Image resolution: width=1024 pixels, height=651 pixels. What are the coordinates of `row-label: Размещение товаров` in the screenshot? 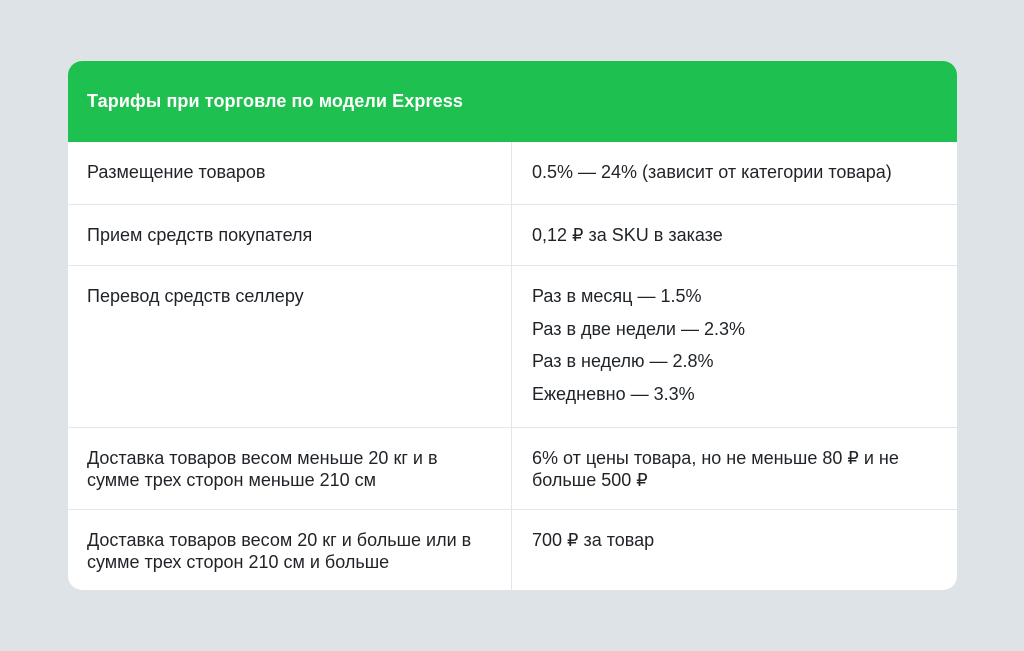 It's located at (290, 173).